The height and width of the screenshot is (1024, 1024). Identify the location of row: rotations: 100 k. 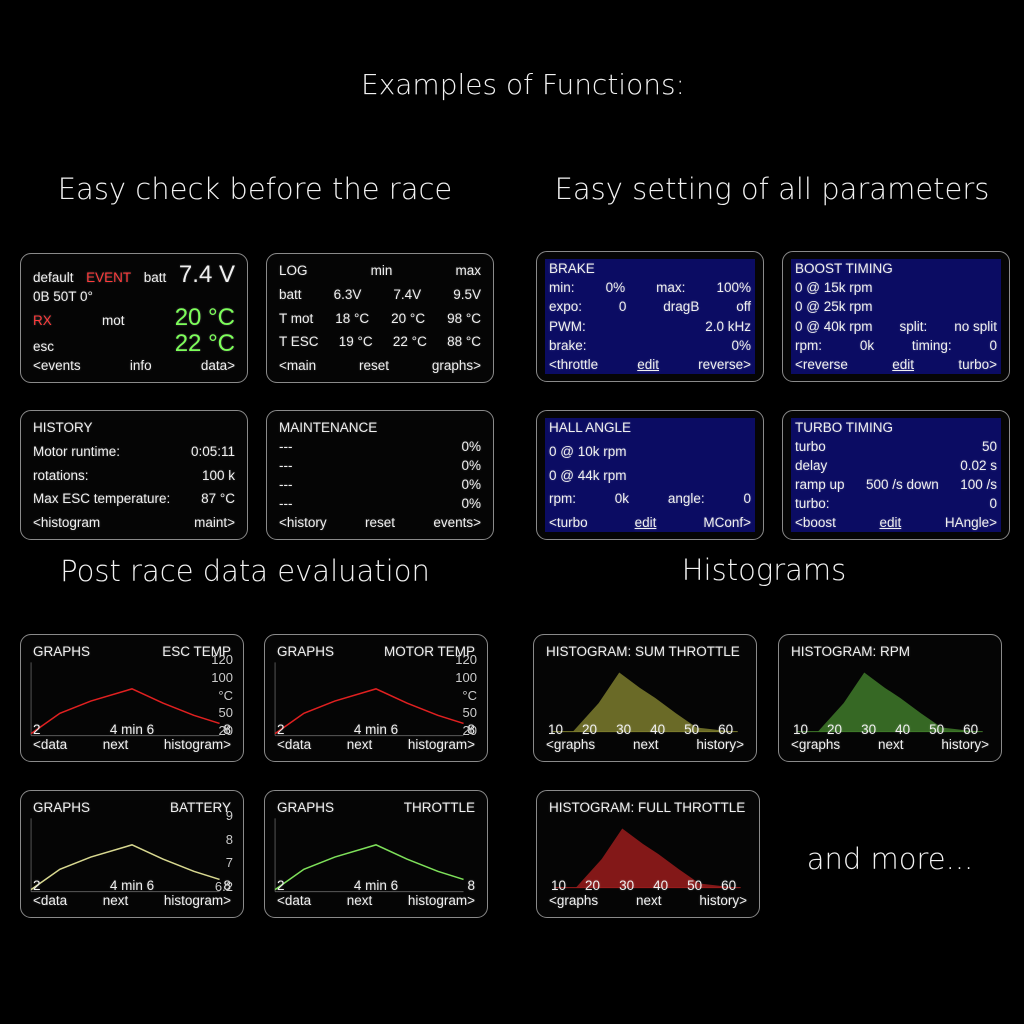
(134, 475).